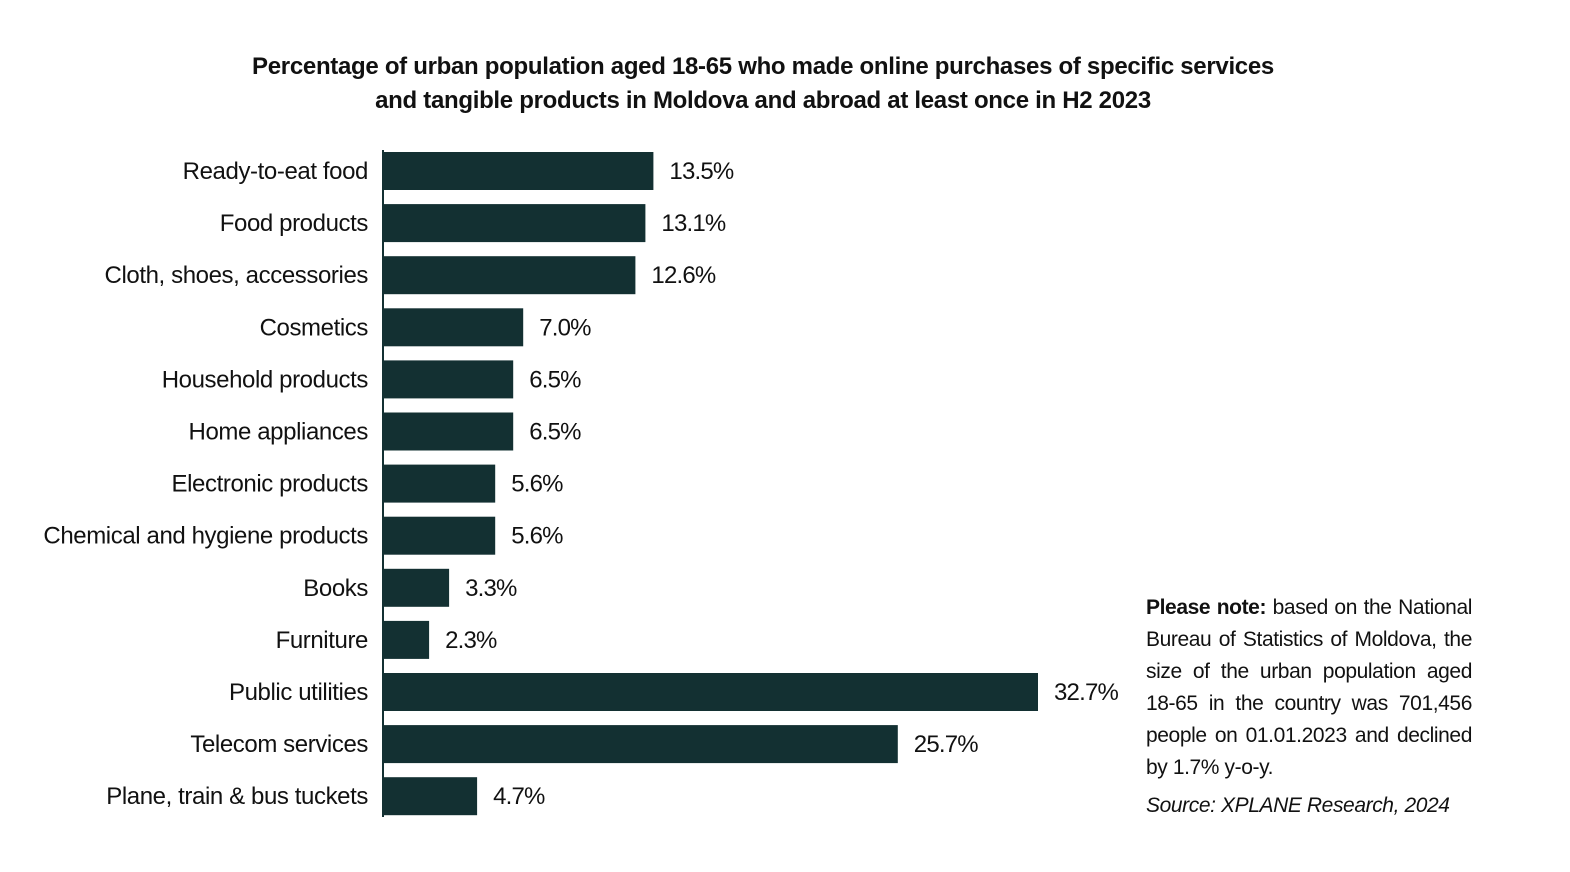  What do you see at coordinates (298, 692) in the screenshot?
I see `category-label-10: Public utilities` at bounding box center [298, 692].